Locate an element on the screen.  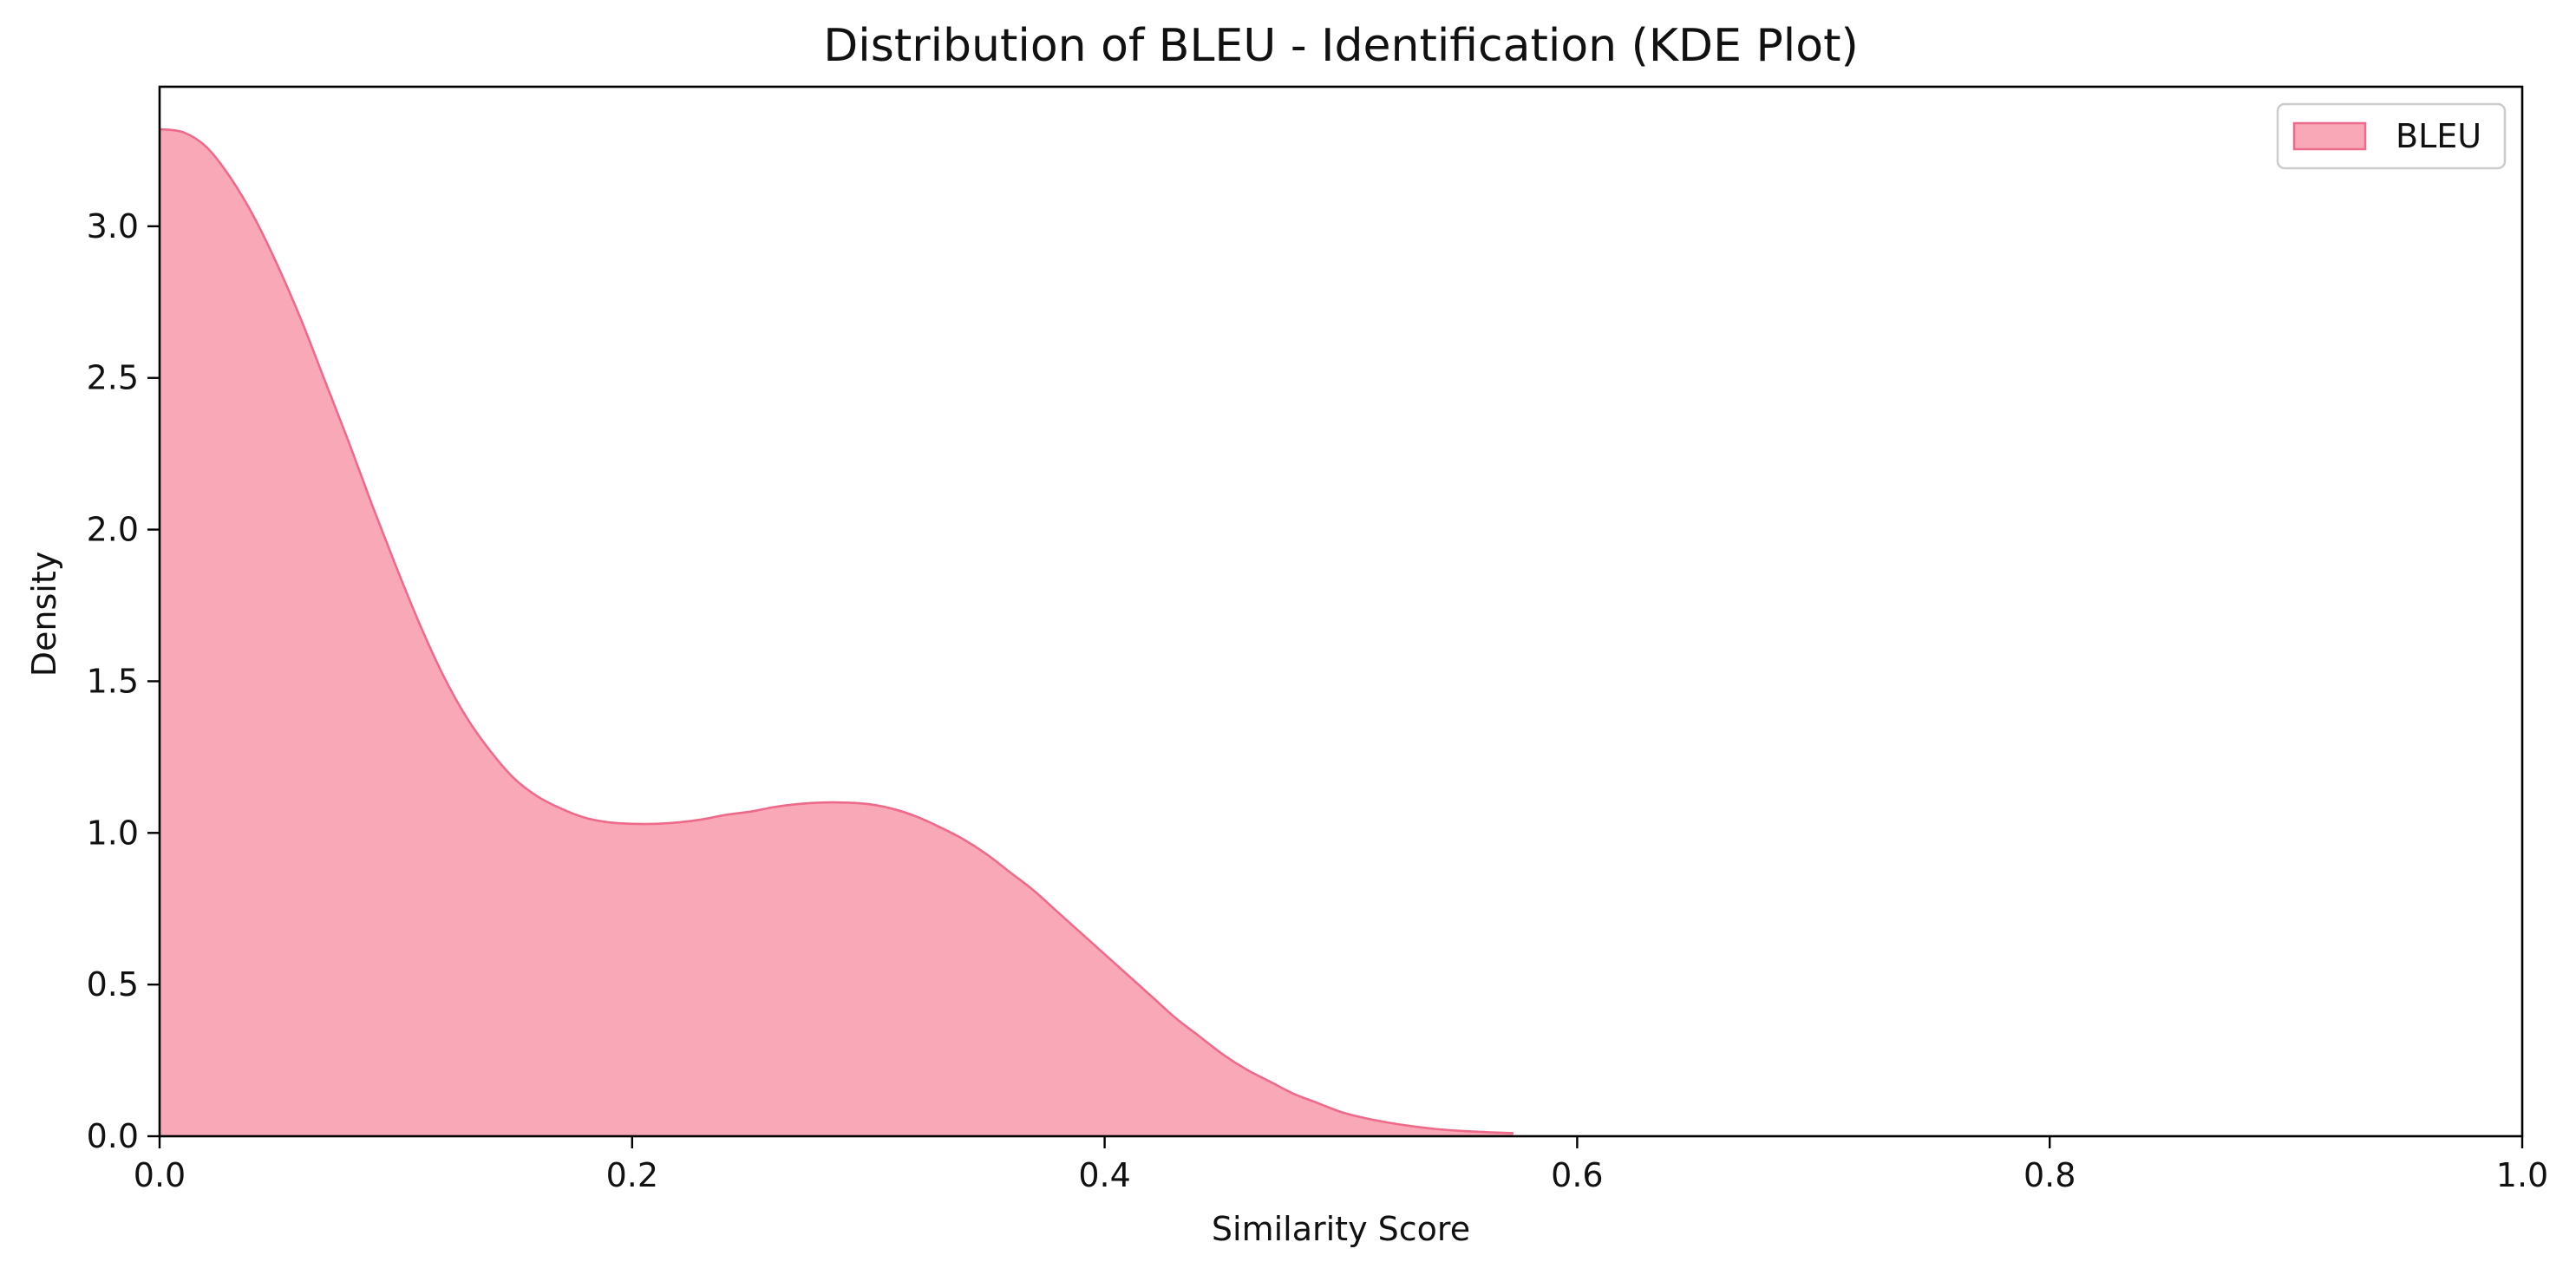
y-tick-label: 1.5 is located at coordinates (113, 681).